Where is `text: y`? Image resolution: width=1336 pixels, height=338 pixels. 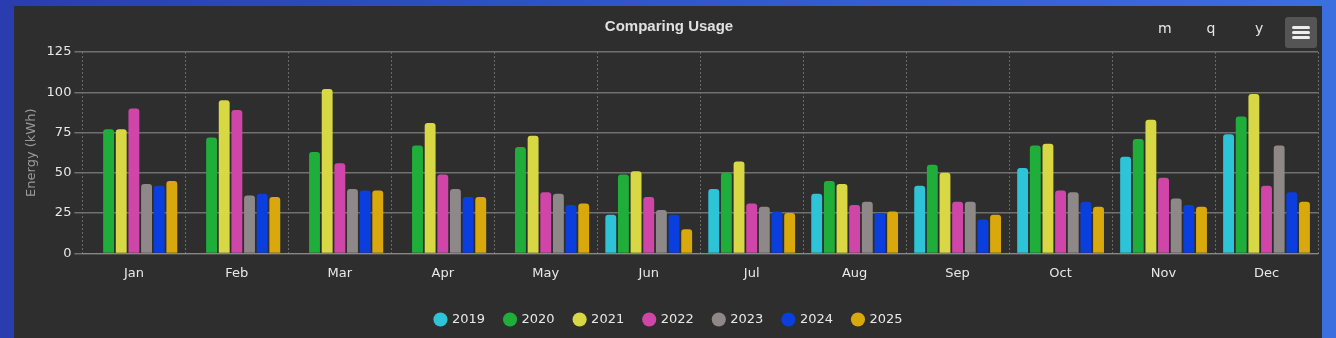
text: y is located at coordinates (1259, 28).